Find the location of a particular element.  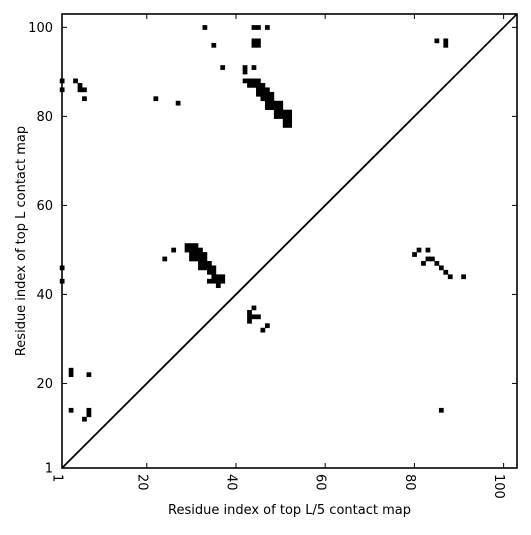

x-tick-label: 80 is located at coordinates (409, 482).